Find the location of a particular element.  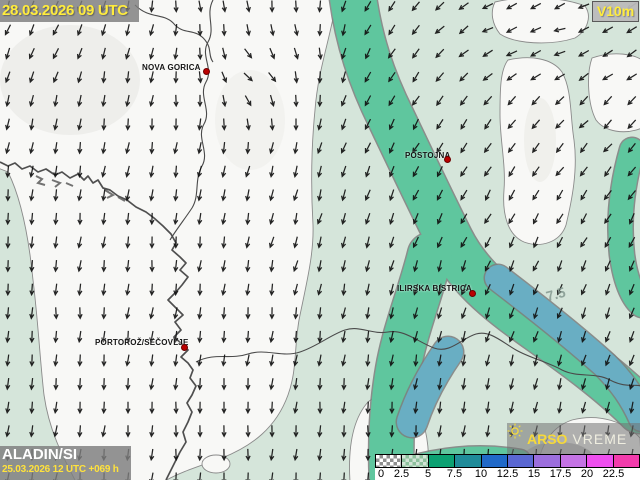

legend-value: 12.5 is located at coordinates (507, 474).